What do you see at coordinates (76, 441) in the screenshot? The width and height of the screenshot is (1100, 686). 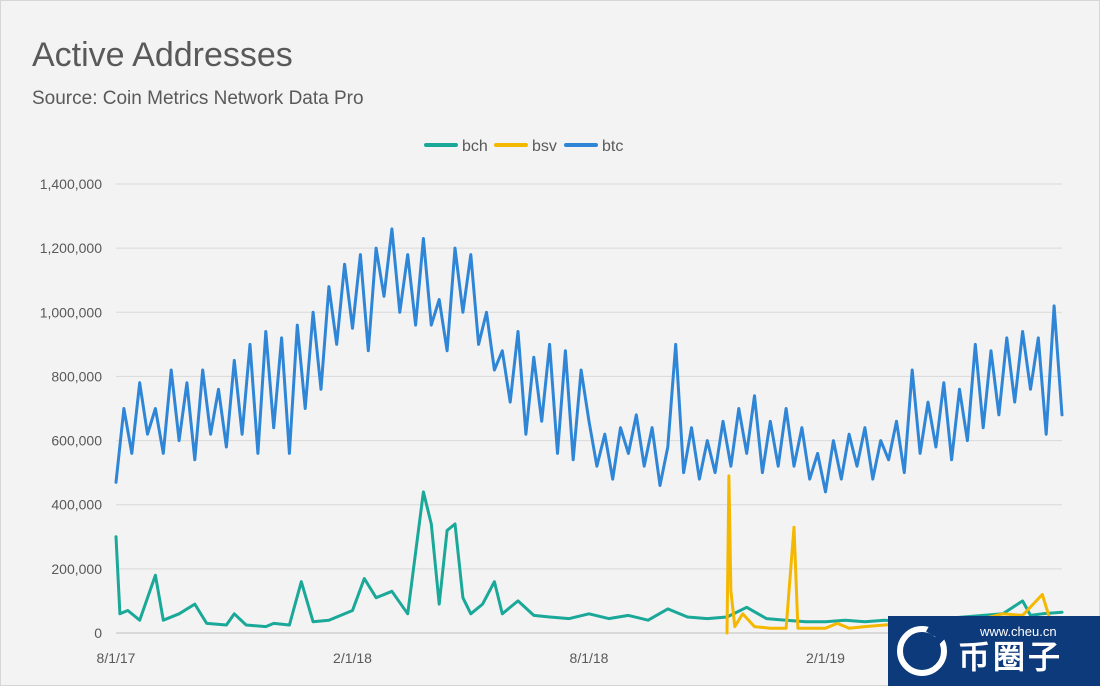 I see `y-tick-label: 600,000` at bounding box center [76, 441].